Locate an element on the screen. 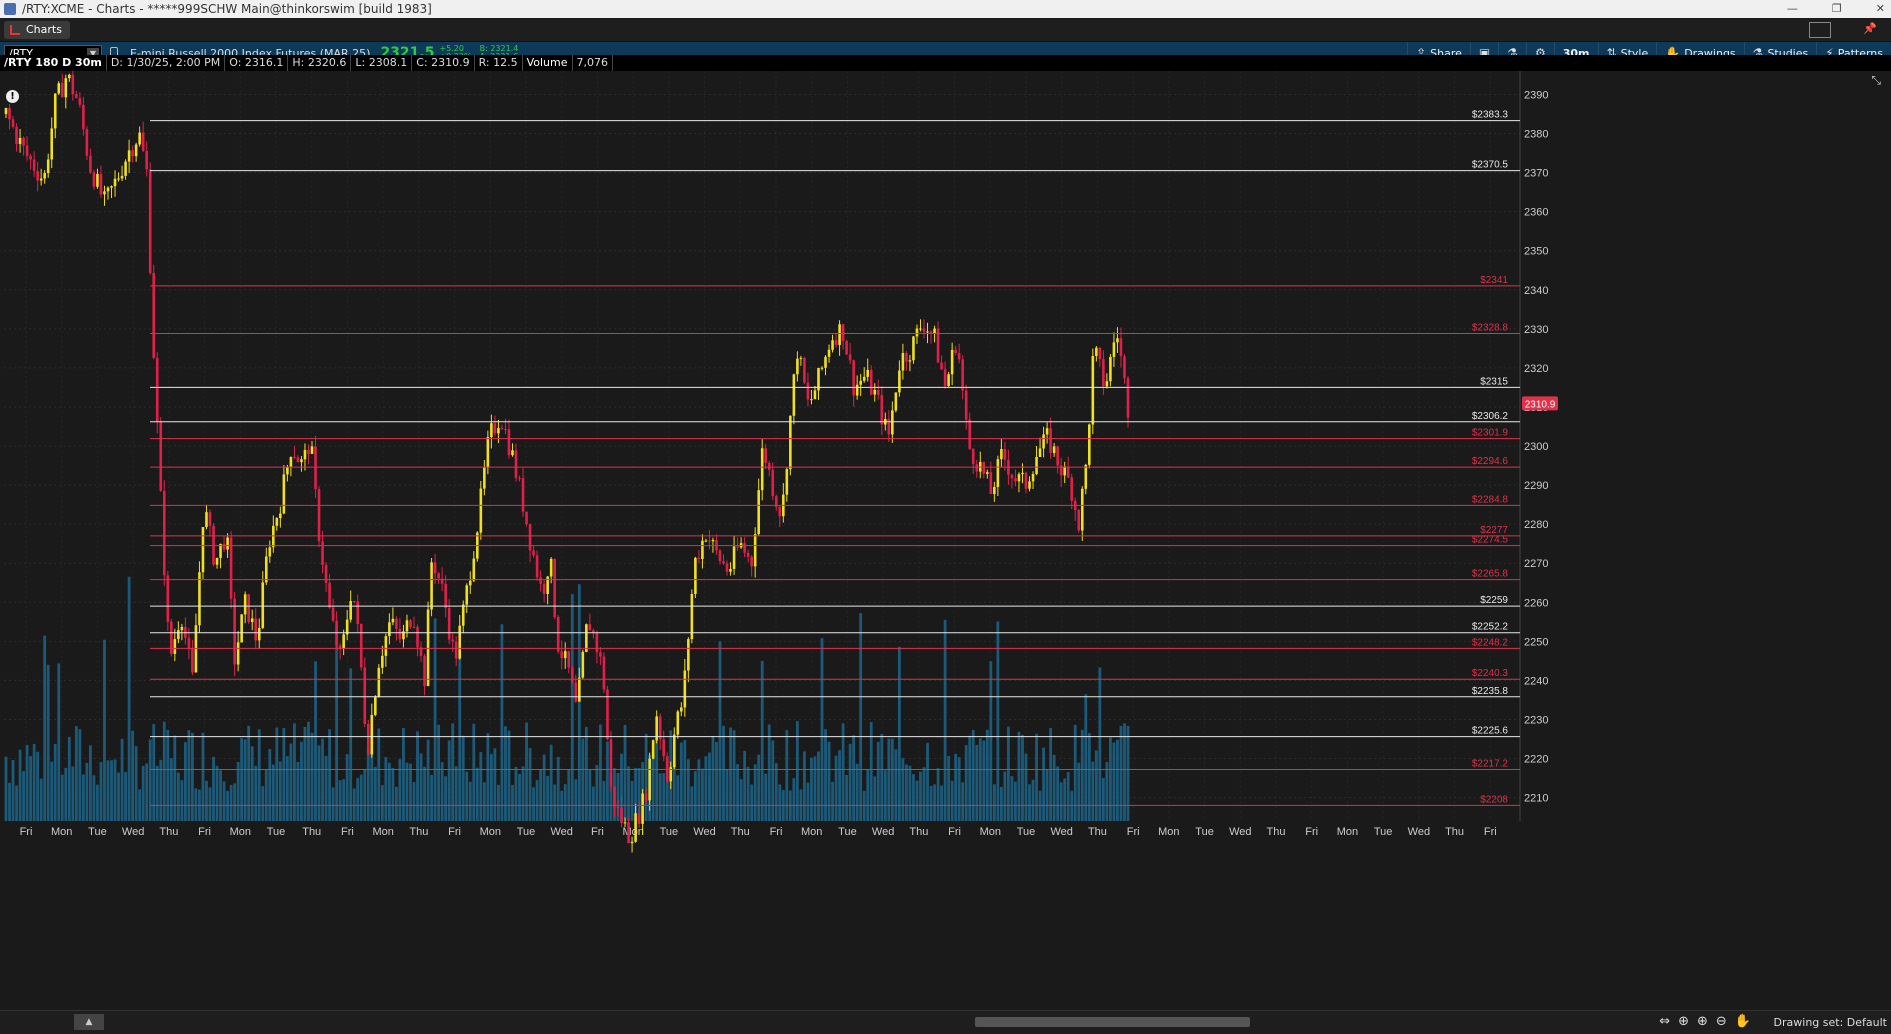  drawing-set-label: Drawing set: Default is located at coordinates (1830, 1022).